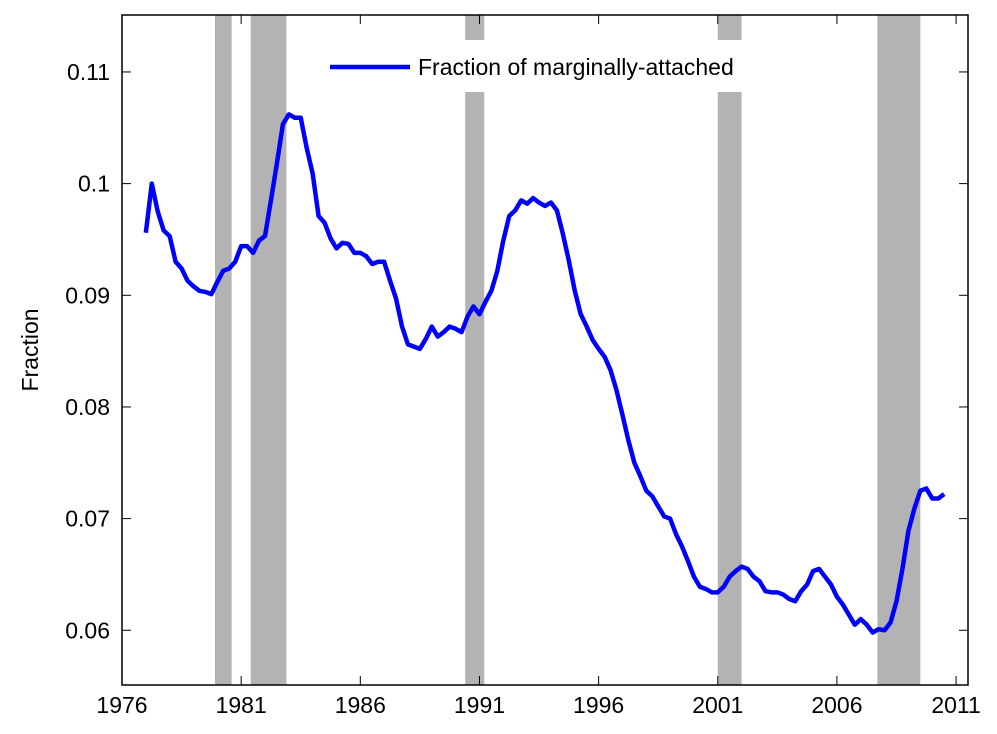 The height and width of the screenshot is (734, 997). Describe the element at coordinates (94, 184) in the screenshot. I see `y-tick-label: 0.1` at that location.